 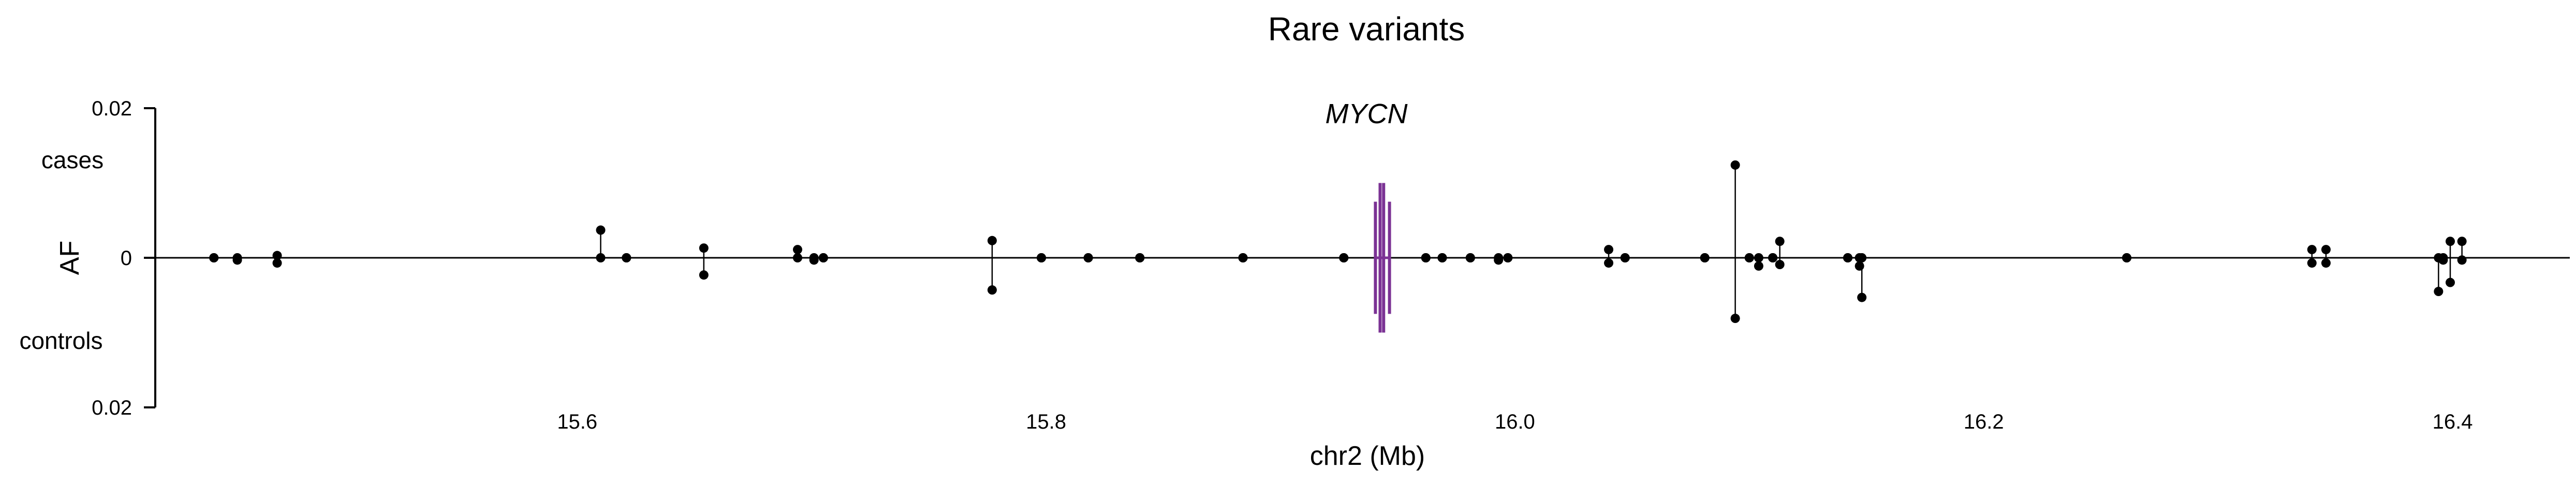 What do you see at coordinates (1046, 422) in the screenshot?
I see `x-tick-label: 15.8` at bounding box center [1046, 422].